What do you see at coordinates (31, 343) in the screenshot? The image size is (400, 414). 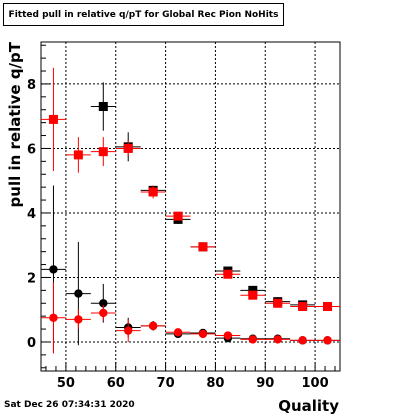 I see `y-tick-label: 0` at bounding box center [31, 343].